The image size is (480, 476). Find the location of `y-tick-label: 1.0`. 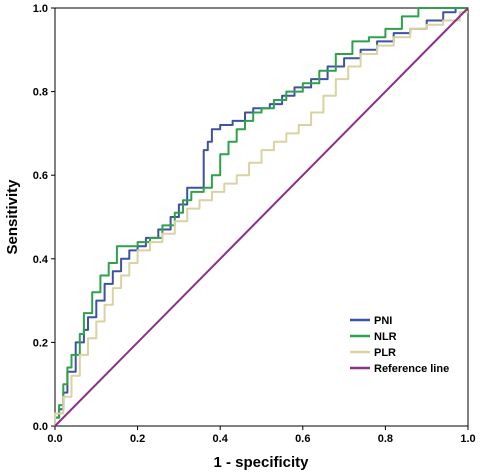

y-tick-label: 1.0 is located at coordinates (40, 9).